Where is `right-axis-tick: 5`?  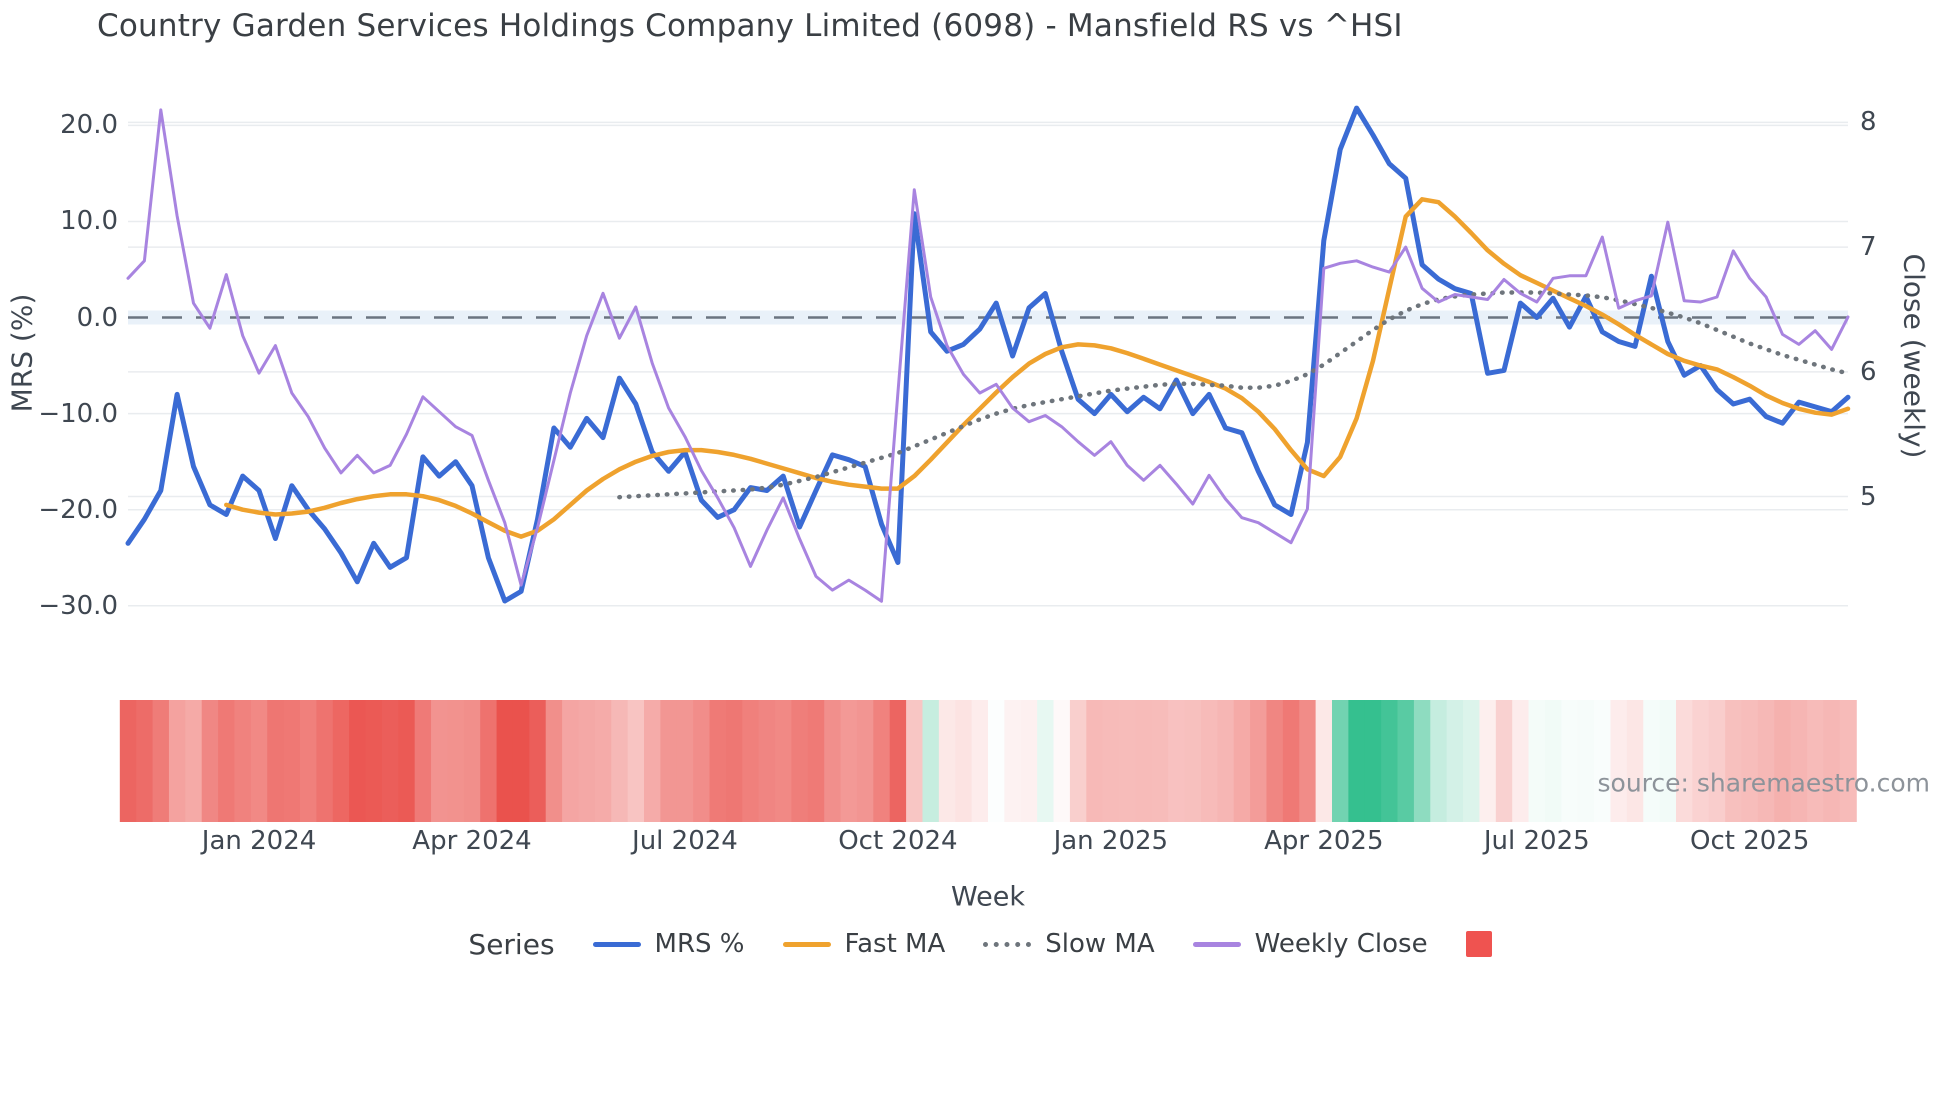
right-axis-tick: 5 is located at coordinates (1868, 496).